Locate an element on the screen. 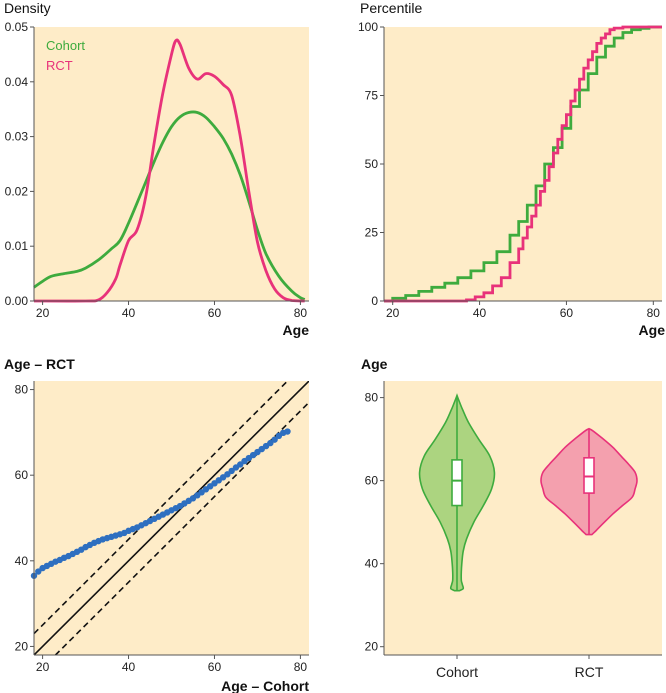 The height and width of the screenshot is (693, 666). density-title: Density is located at coordinates (27, 8).